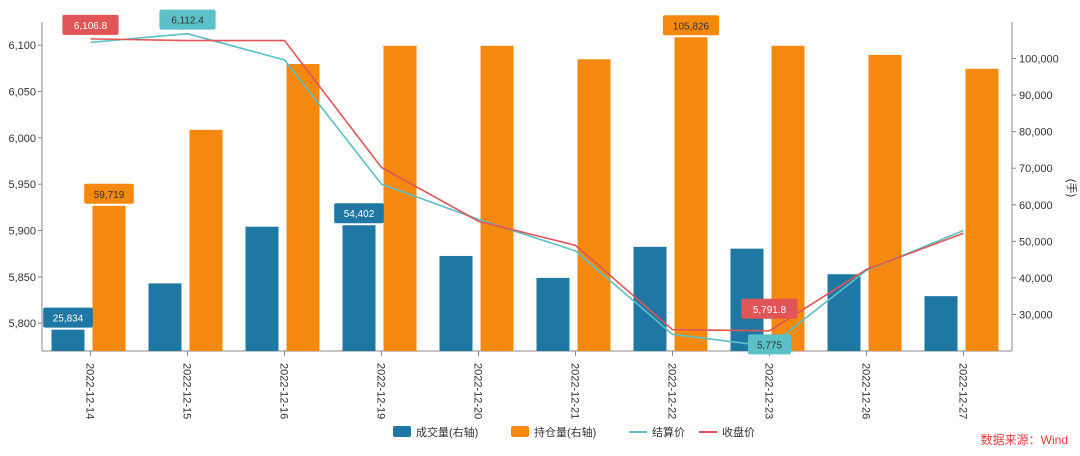 The height and width of the screenshot is (456, 1080). What do you see at coordinates (1024, 440) in the screenshot?
I see `data-source-note: 数据来源：Wind` at bounding box center [1024, 440].